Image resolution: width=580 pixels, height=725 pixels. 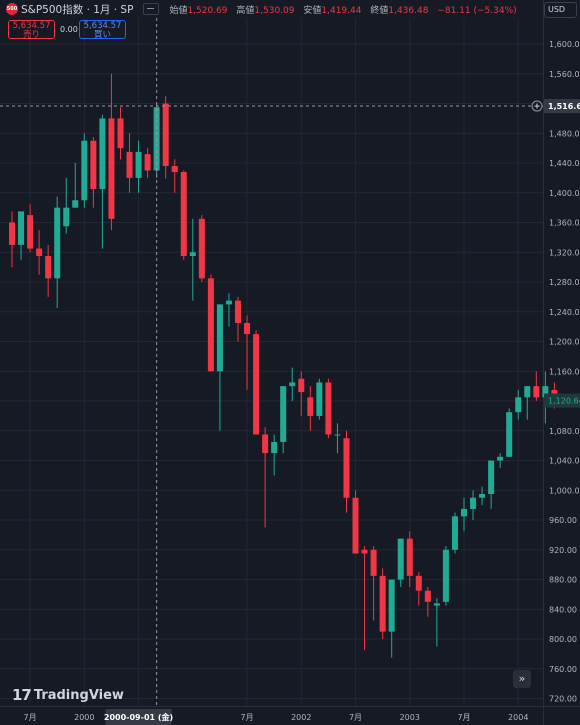 What do you see at coordinates (178, 10) in the screenshot?
I see `ohlc-open-label: 始値` at bounding box center [178, 10].